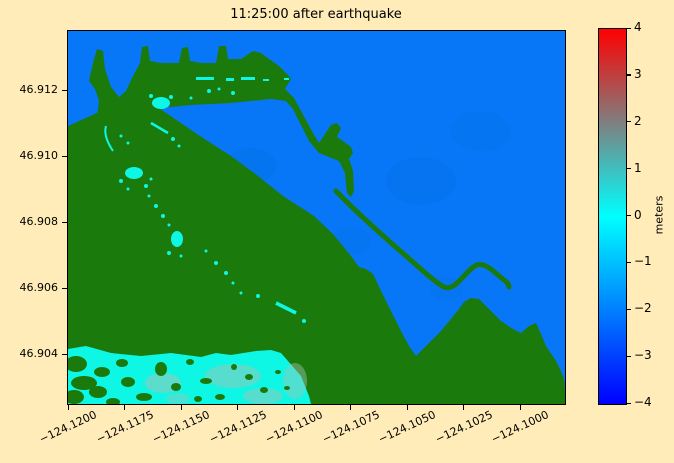 The width and height of the screenshot is (674, 463). Describe the element at coordinates (638, 214) in the screenshot. I see `colorbar-tick-label: 0` at that location.